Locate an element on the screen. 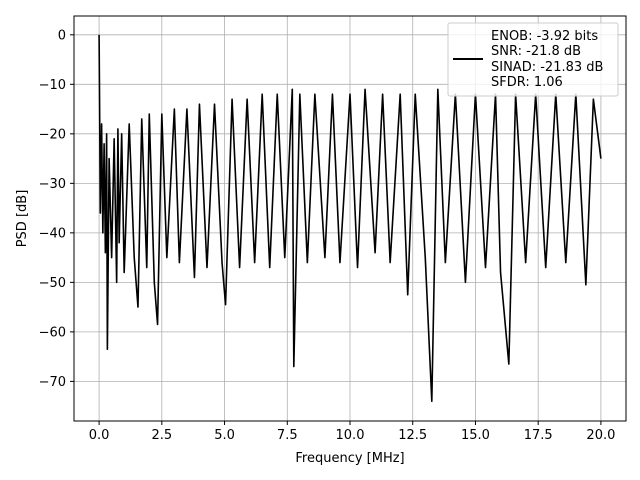  legend-box is located at coordinates (533, 59).